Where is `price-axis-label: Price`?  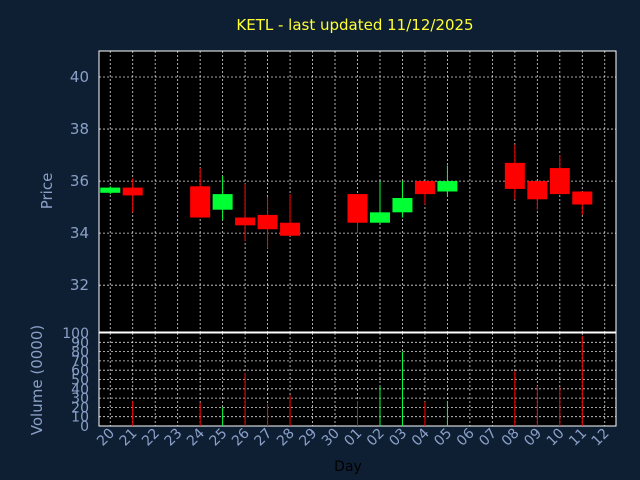 price-axis-label: Price is located at coordinates (47, 191).